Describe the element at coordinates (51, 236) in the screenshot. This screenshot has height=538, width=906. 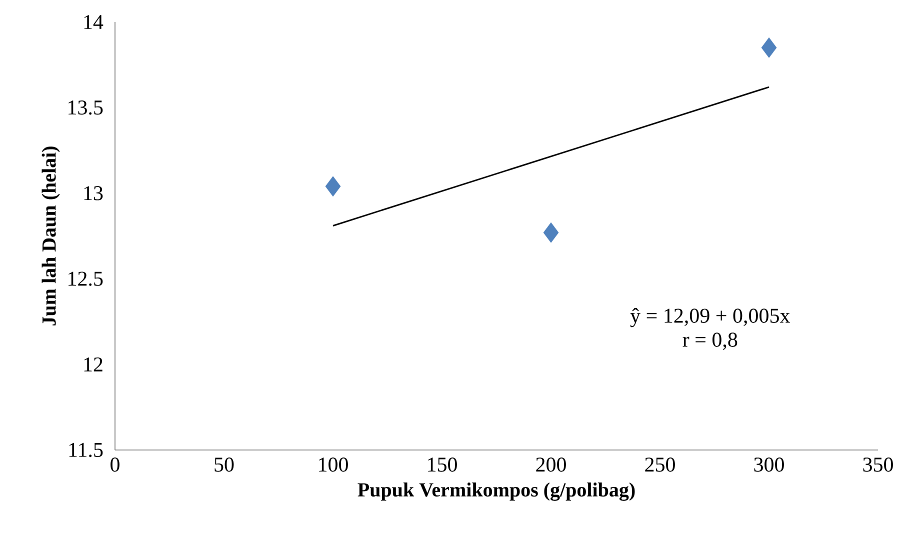
I see `y-axis-title: Jum lah Daun (helai)` at that location.